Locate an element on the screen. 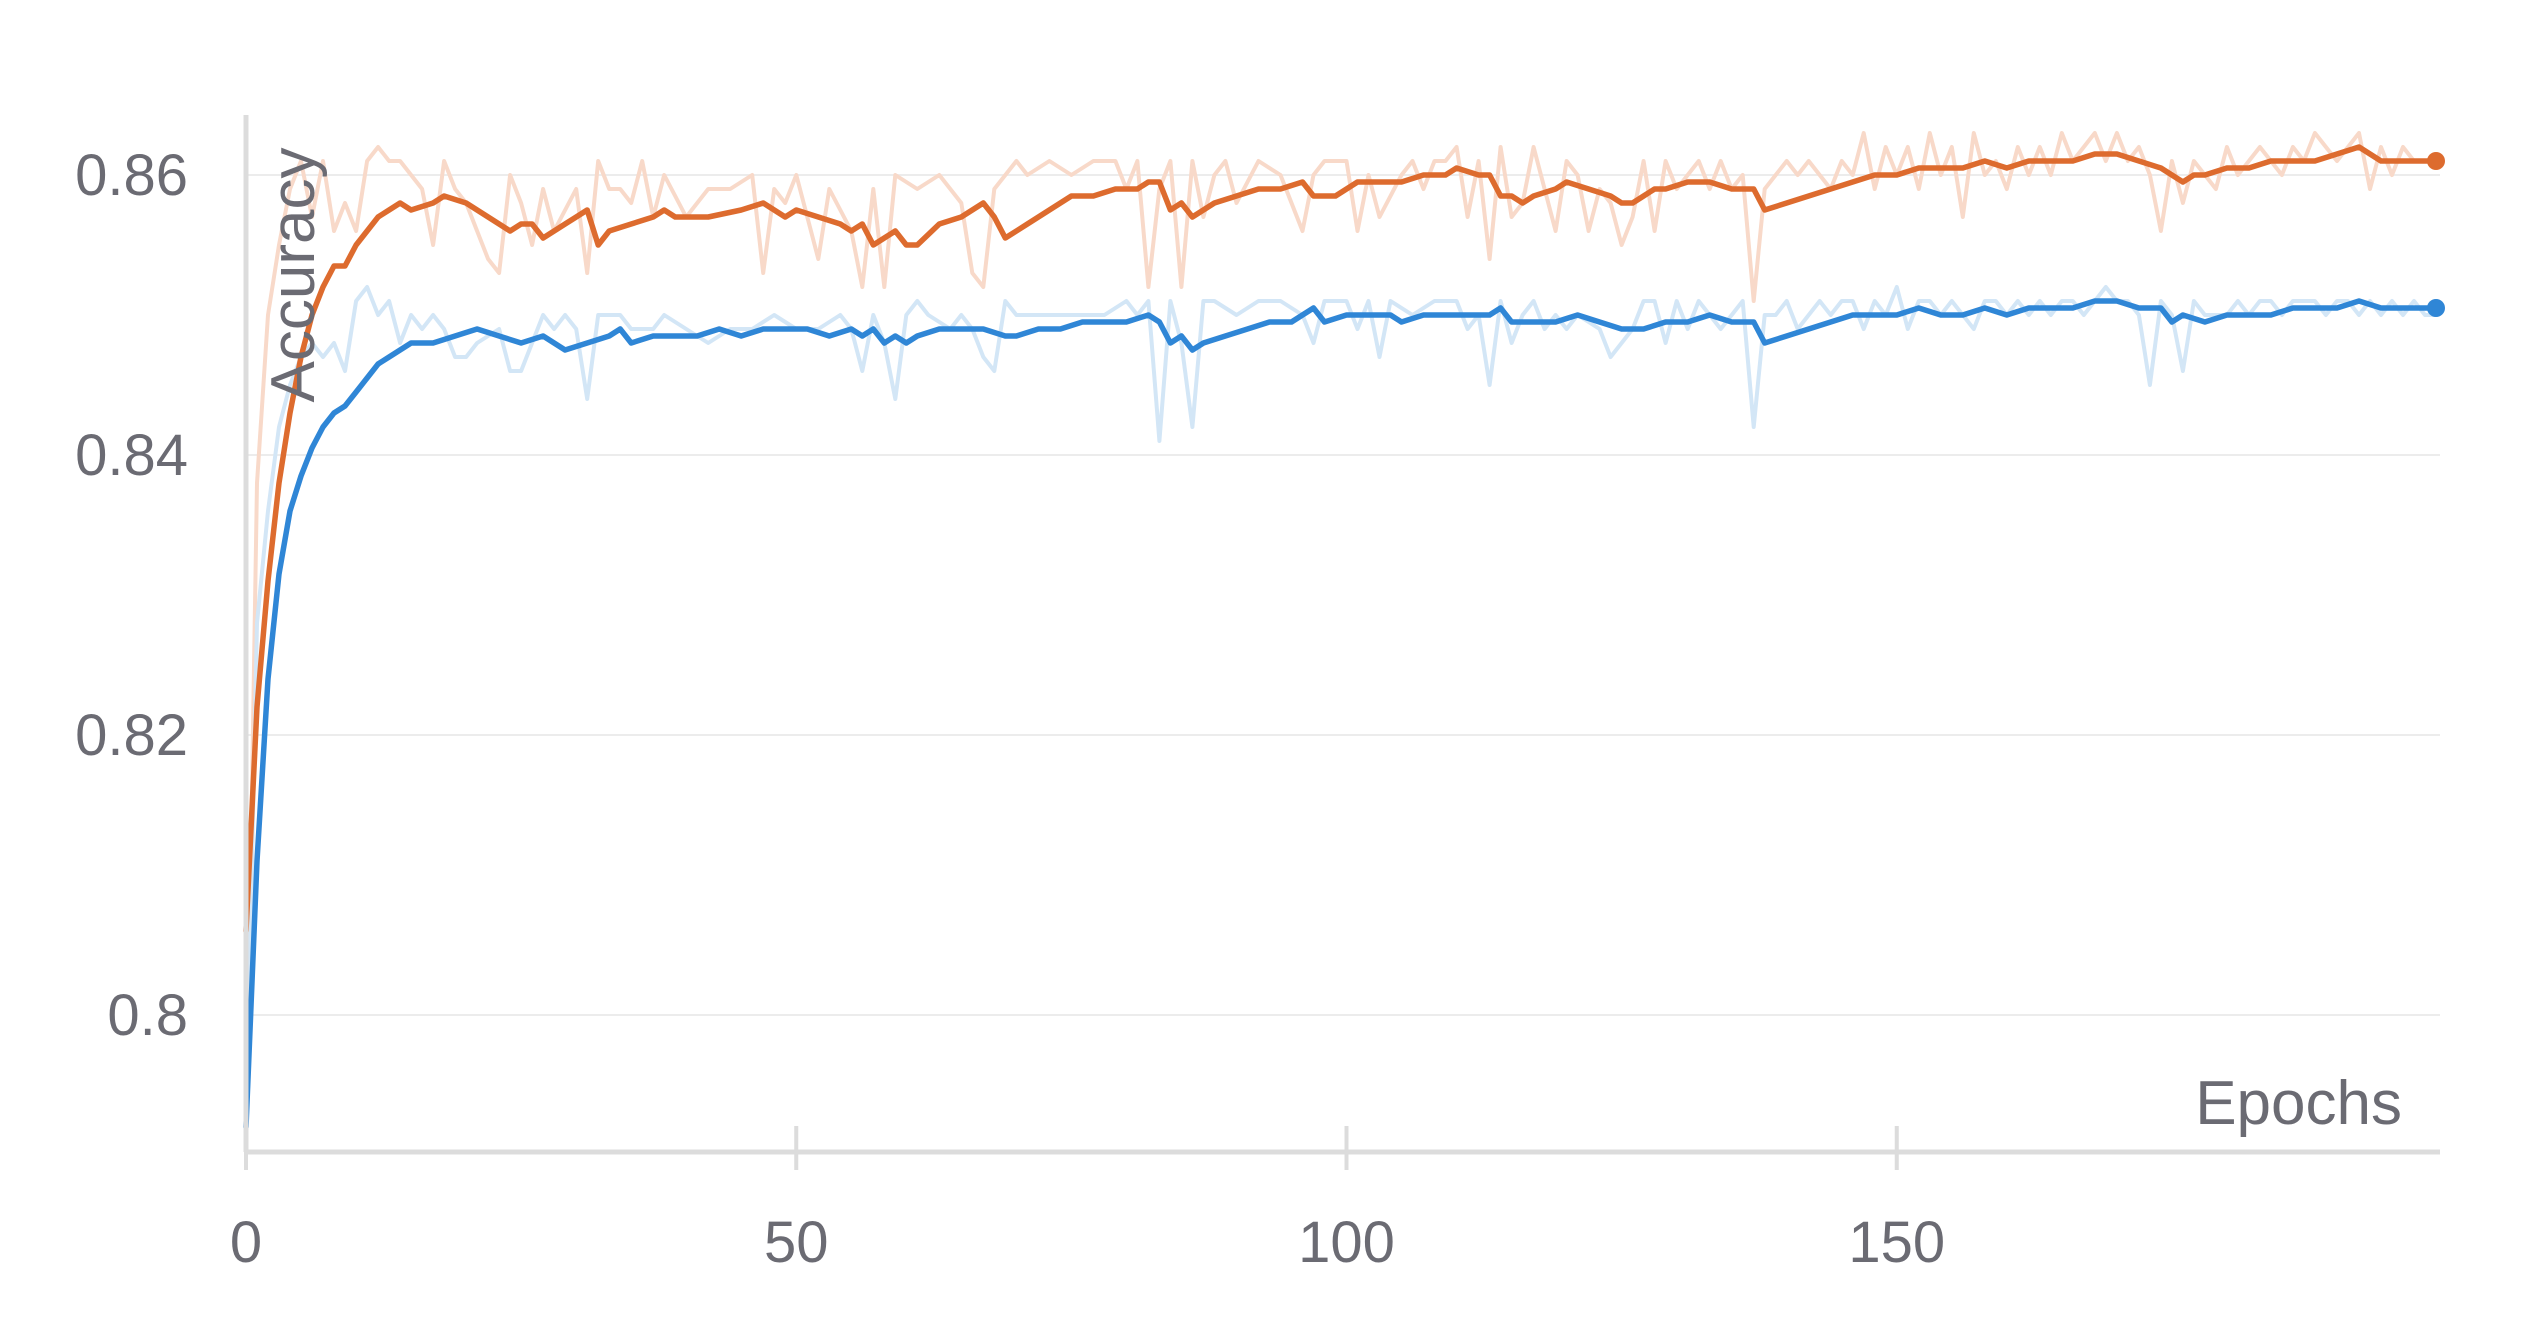  series-orange-endpoint is located at coordinates (2435, 161).